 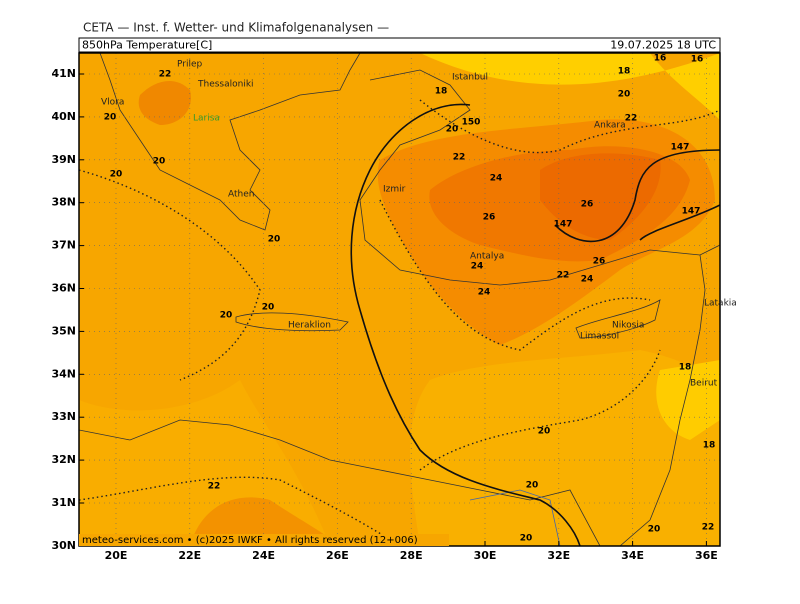 I want to click on subtitle: 850hPa Temperature[C], so click(x=147, y=45).